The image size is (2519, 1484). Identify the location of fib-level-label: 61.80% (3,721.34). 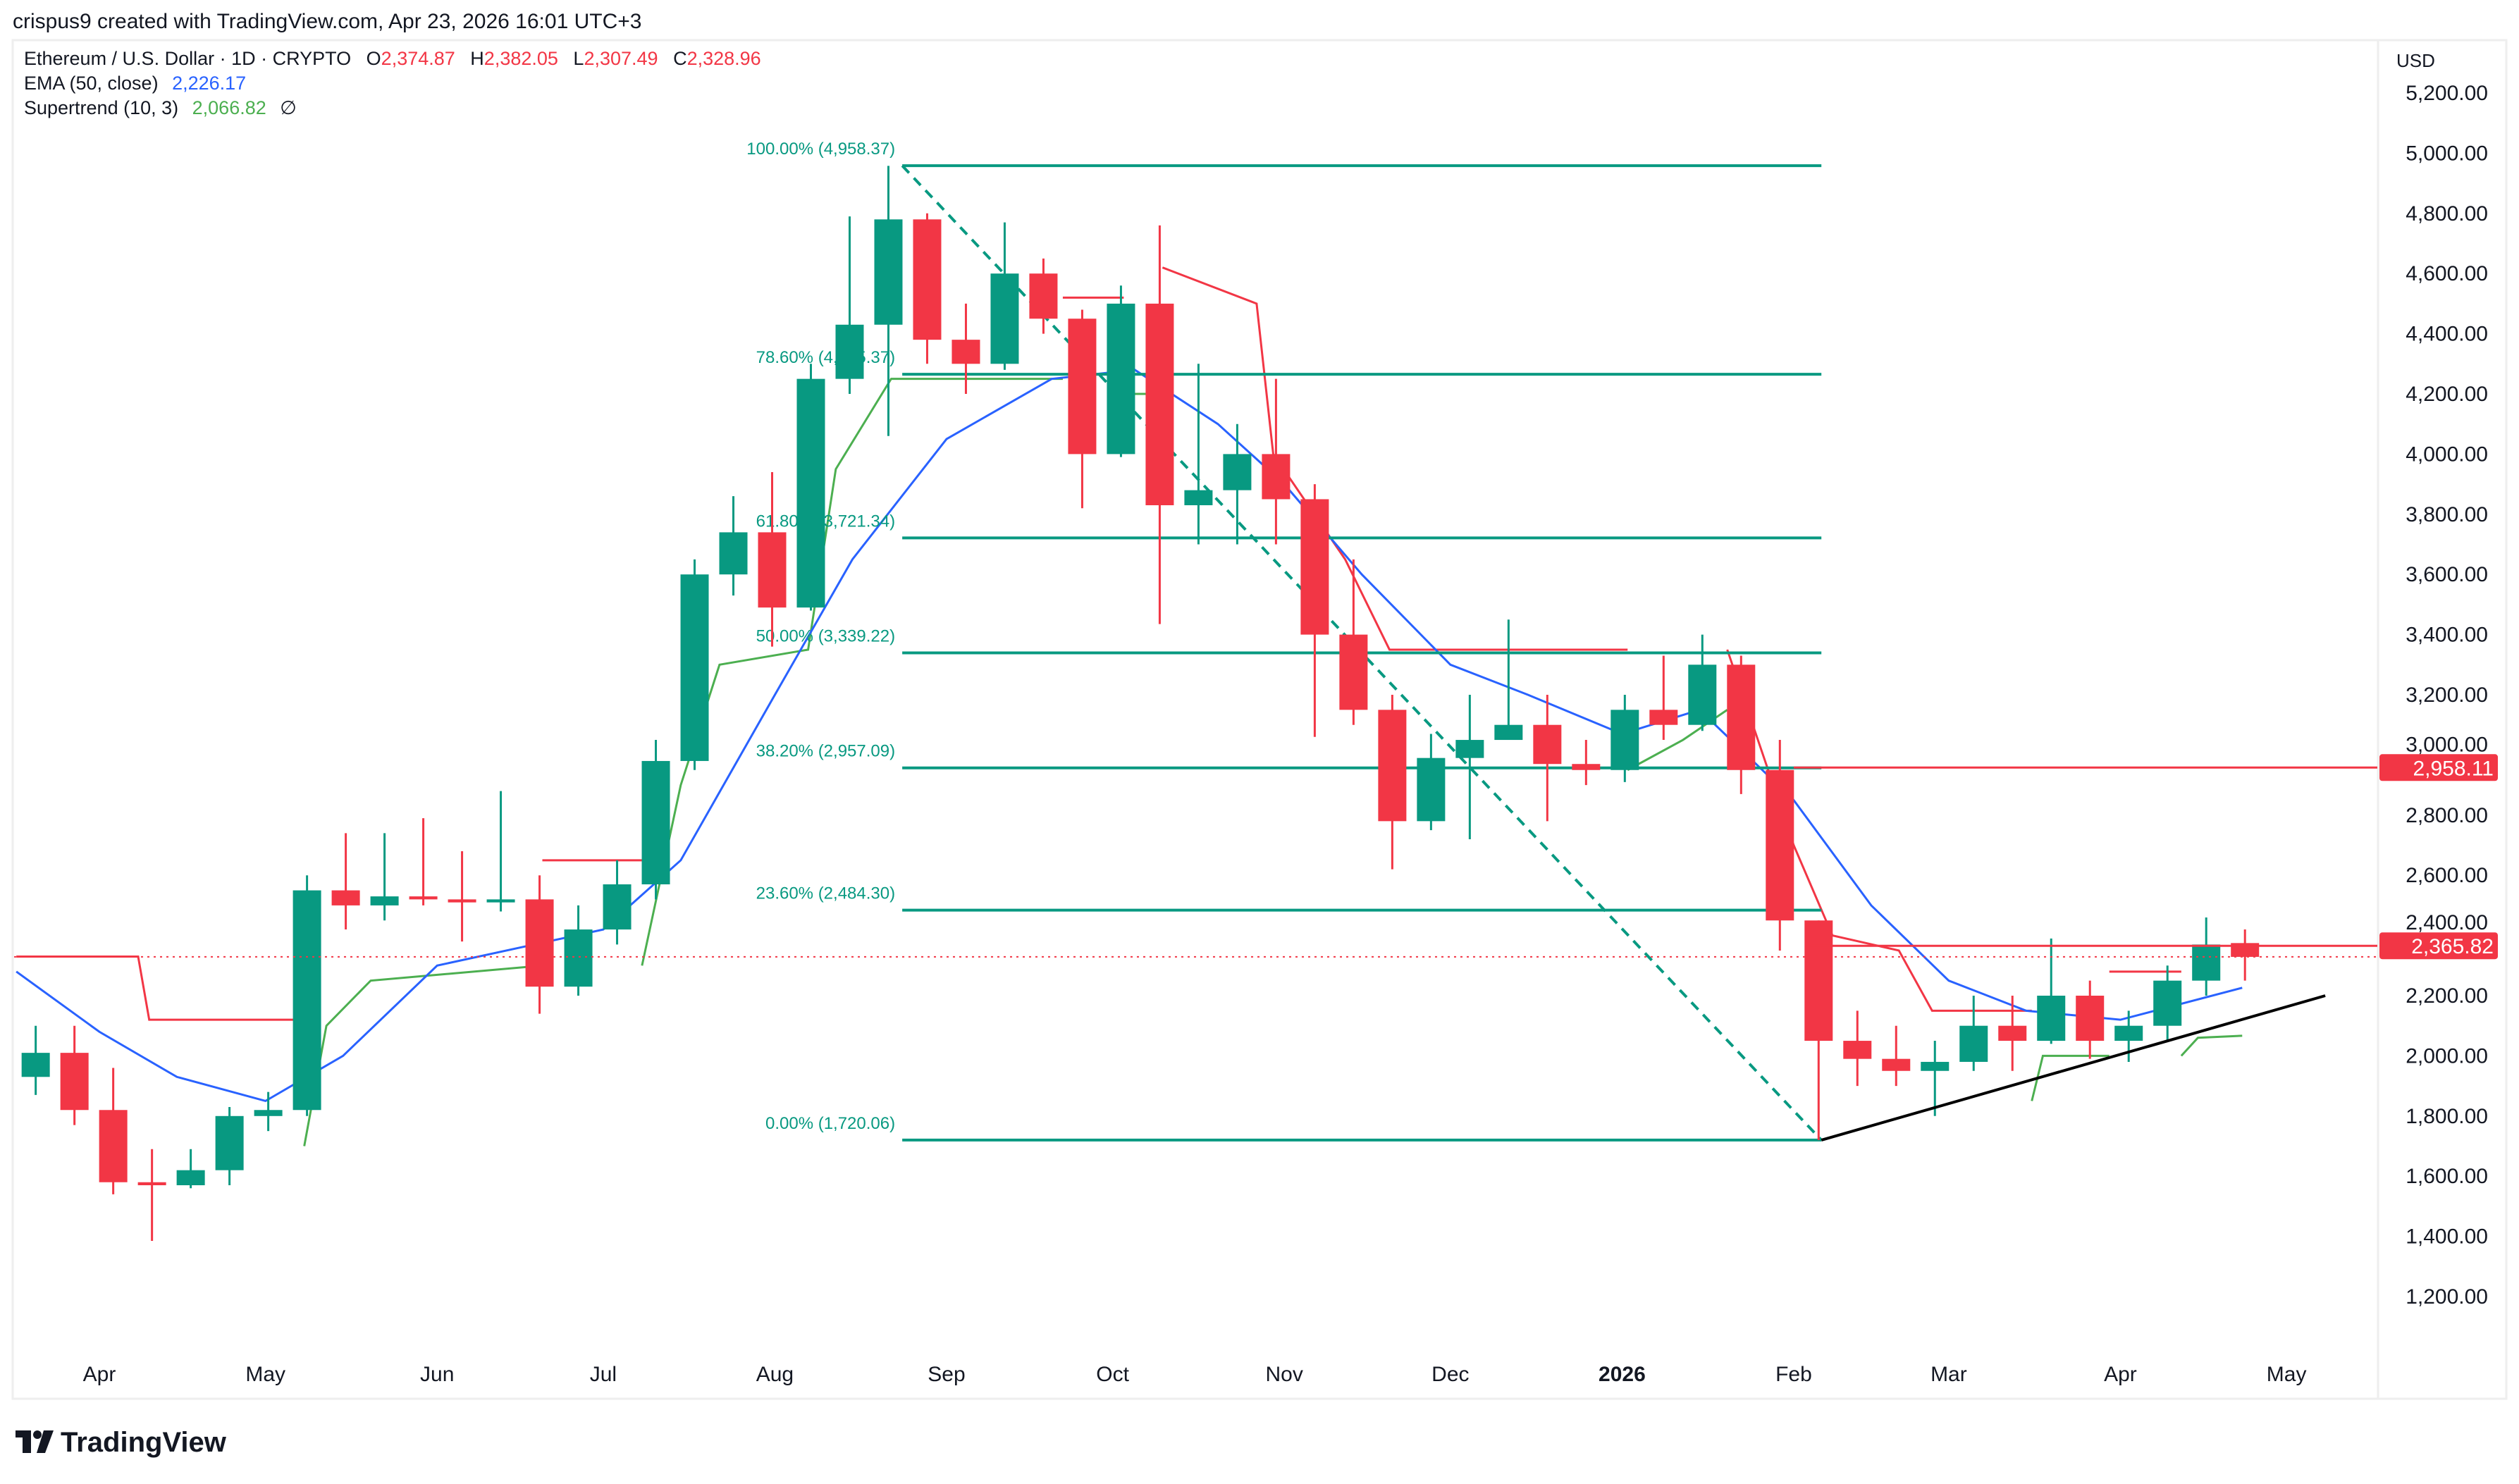
(825, 521).